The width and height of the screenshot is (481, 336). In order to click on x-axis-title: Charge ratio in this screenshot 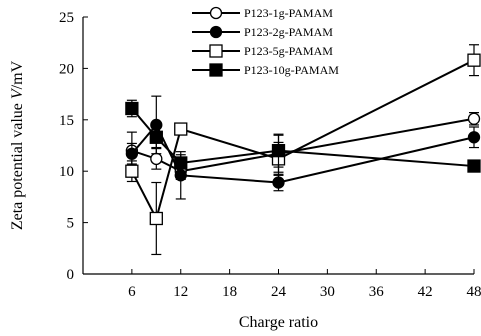, I will do `click(278, 322)`.